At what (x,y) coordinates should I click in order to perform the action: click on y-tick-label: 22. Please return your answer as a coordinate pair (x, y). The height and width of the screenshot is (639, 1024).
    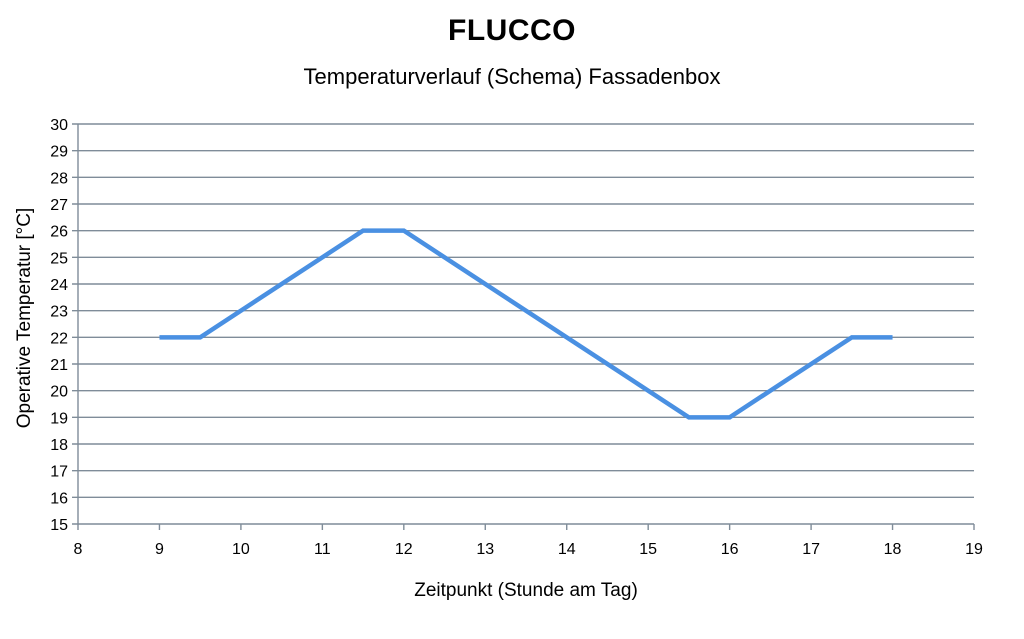
    Looking at the image, I should click on (59, 338).